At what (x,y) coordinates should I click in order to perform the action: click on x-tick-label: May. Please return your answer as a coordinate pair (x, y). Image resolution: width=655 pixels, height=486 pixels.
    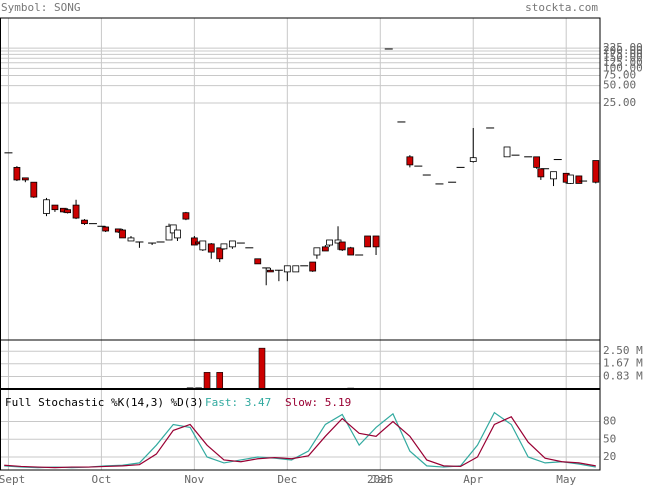
    Looking at the image, I should click on (566, 479).